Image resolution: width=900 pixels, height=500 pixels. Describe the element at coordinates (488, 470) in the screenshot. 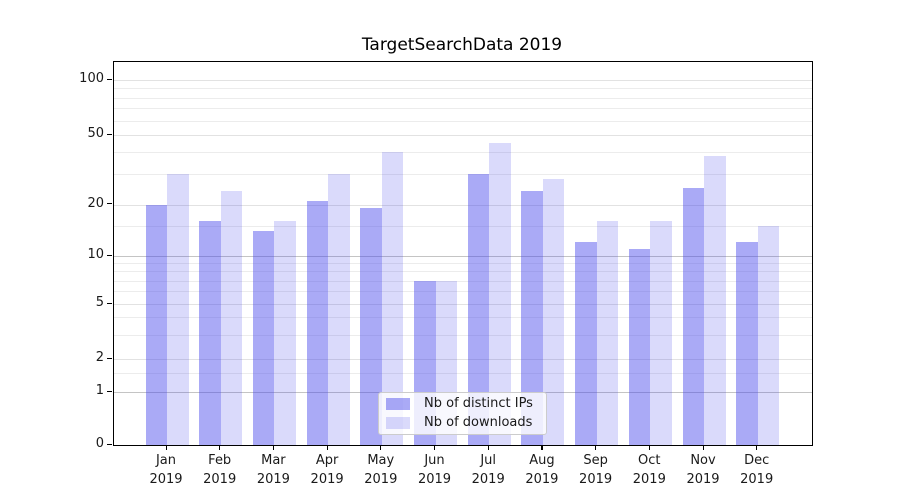

I see `x-tick-label-jul: Jul 2019` at that location.